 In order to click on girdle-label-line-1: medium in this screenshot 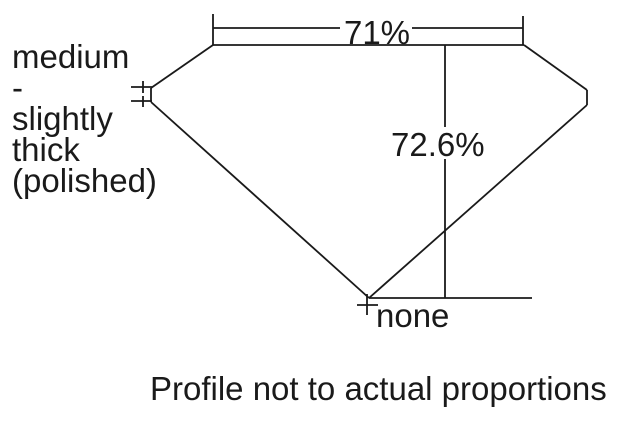, I will do `click(71, 56)`.